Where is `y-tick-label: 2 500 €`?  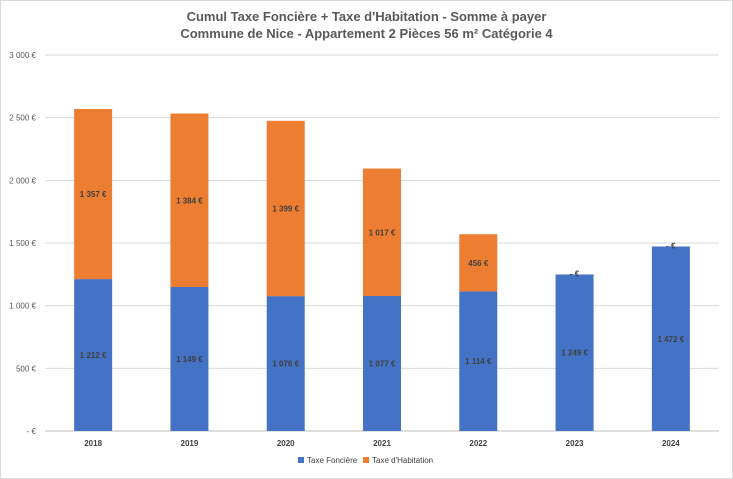
y-tick-label: 2 500 € is located at coordinates (22, 118).